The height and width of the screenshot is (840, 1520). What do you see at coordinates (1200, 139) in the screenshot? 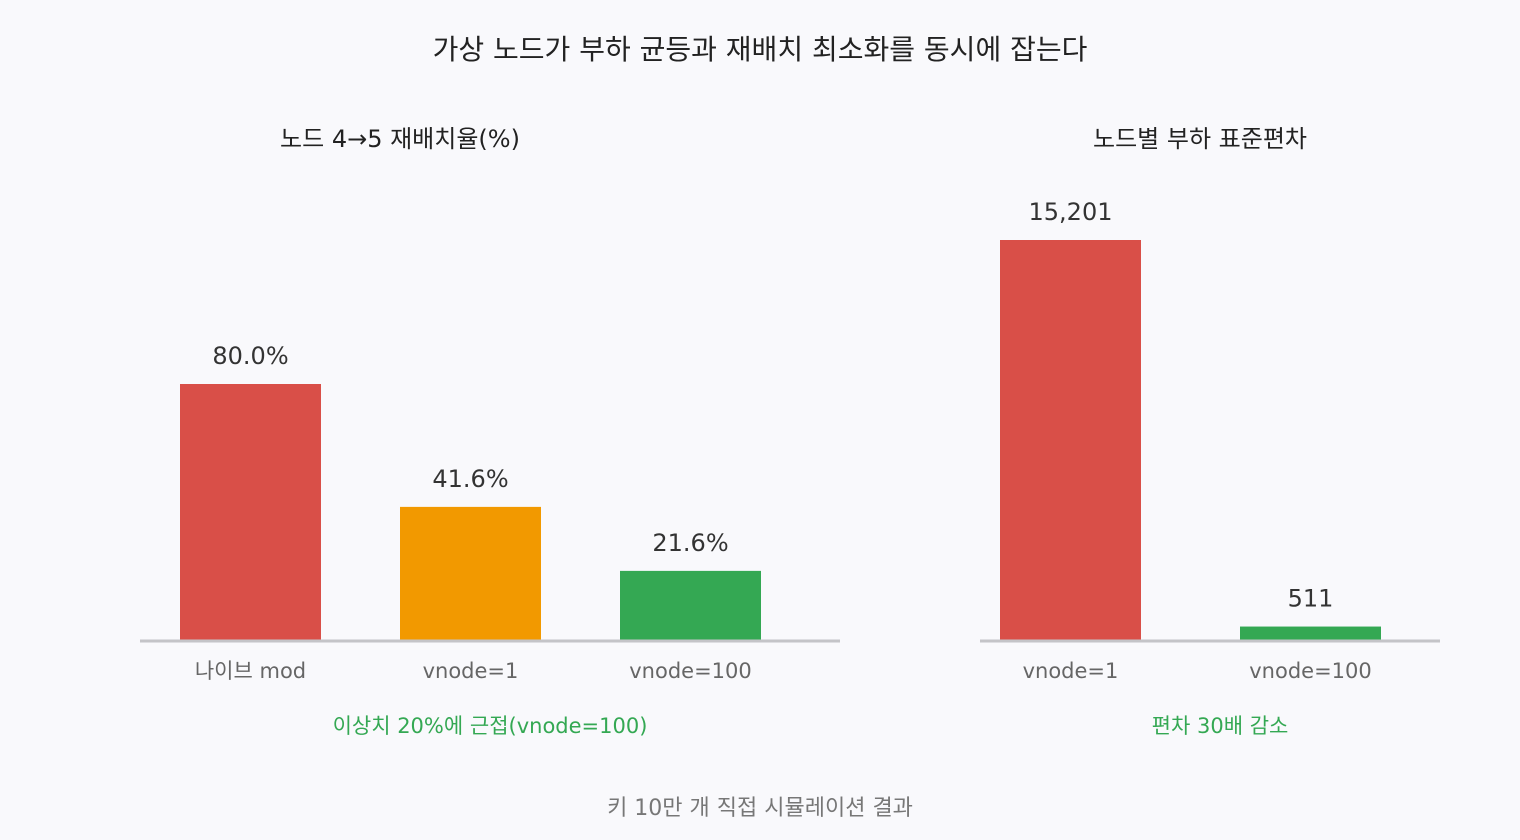
I see `panel-title: 노드별 부하 표준편차` at bounding box center [1200, 139].